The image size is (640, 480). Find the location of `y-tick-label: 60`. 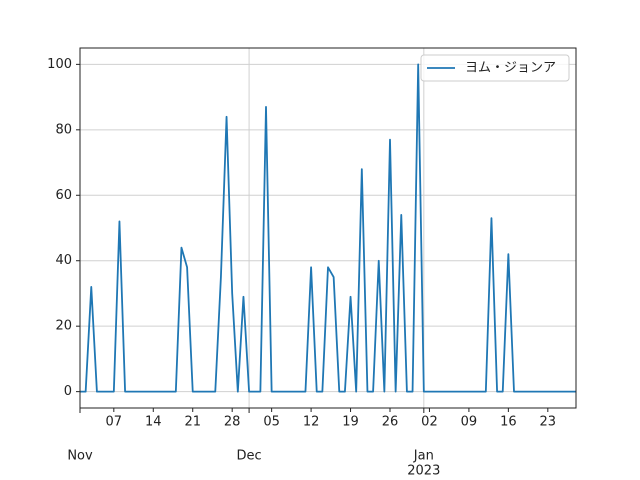

y-tick-label: 60 is located at coordinates (63, 195).